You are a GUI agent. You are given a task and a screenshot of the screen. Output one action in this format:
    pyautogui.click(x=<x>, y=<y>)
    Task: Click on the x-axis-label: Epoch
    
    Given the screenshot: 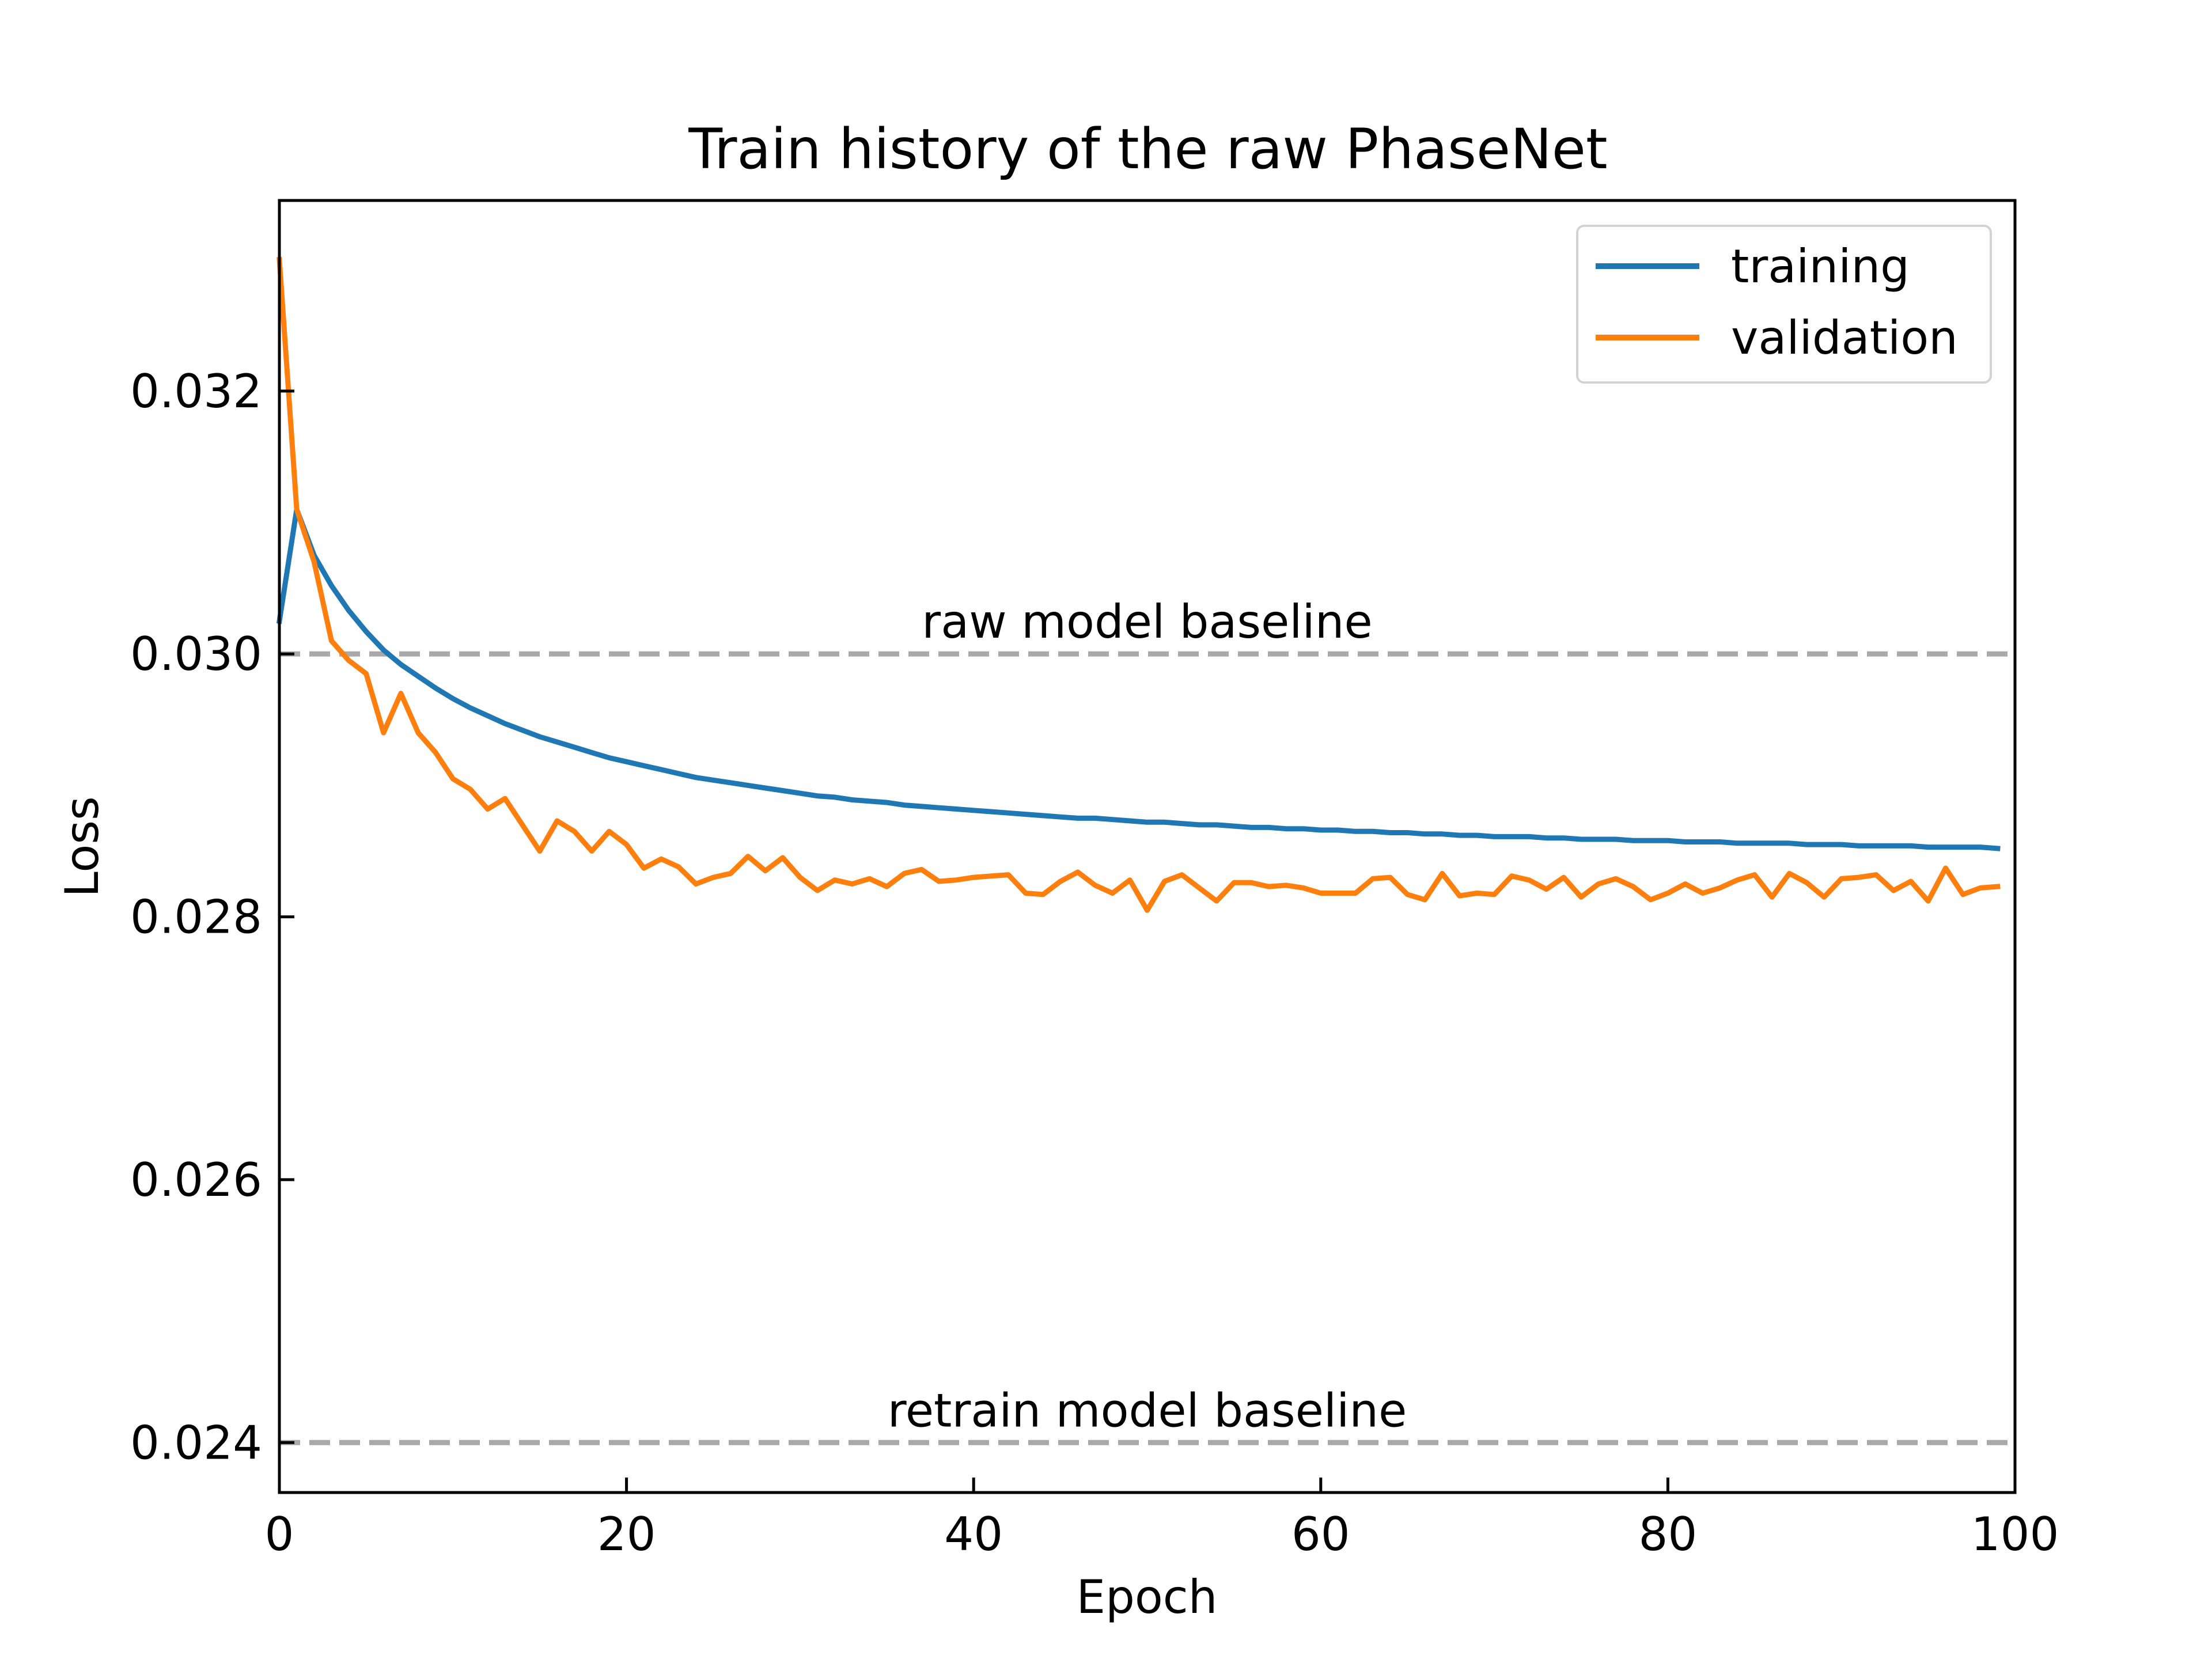 What is the action you would take?
    pyautogui.click(x=1147, y=1597)
    